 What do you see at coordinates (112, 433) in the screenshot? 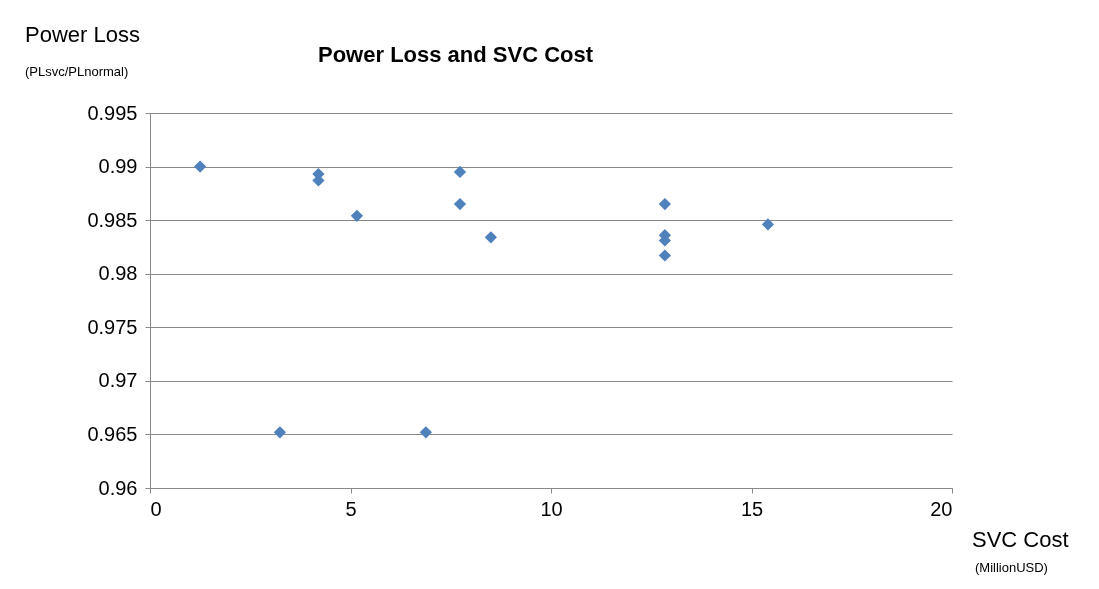
I see `y-tick-label: 0.965` at bounding box center [112, 433].